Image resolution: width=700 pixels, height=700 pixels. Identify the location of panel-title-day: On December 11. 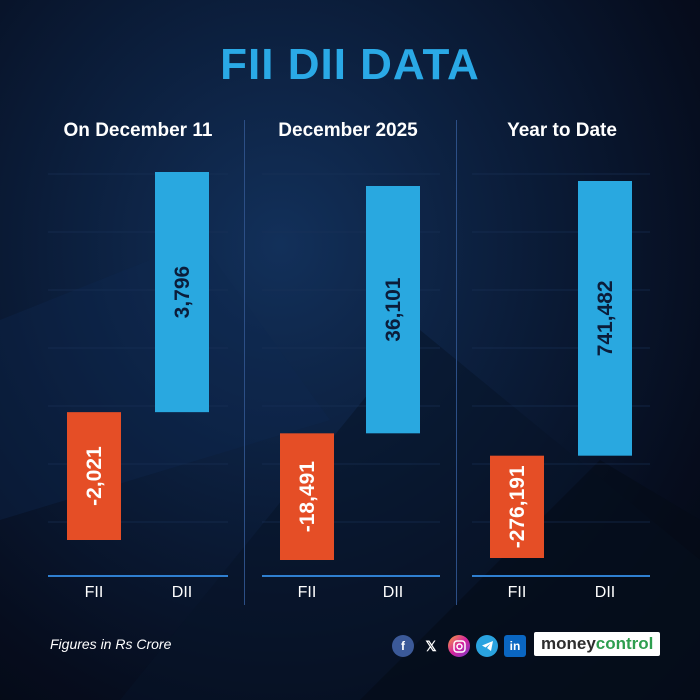
(138, 130).